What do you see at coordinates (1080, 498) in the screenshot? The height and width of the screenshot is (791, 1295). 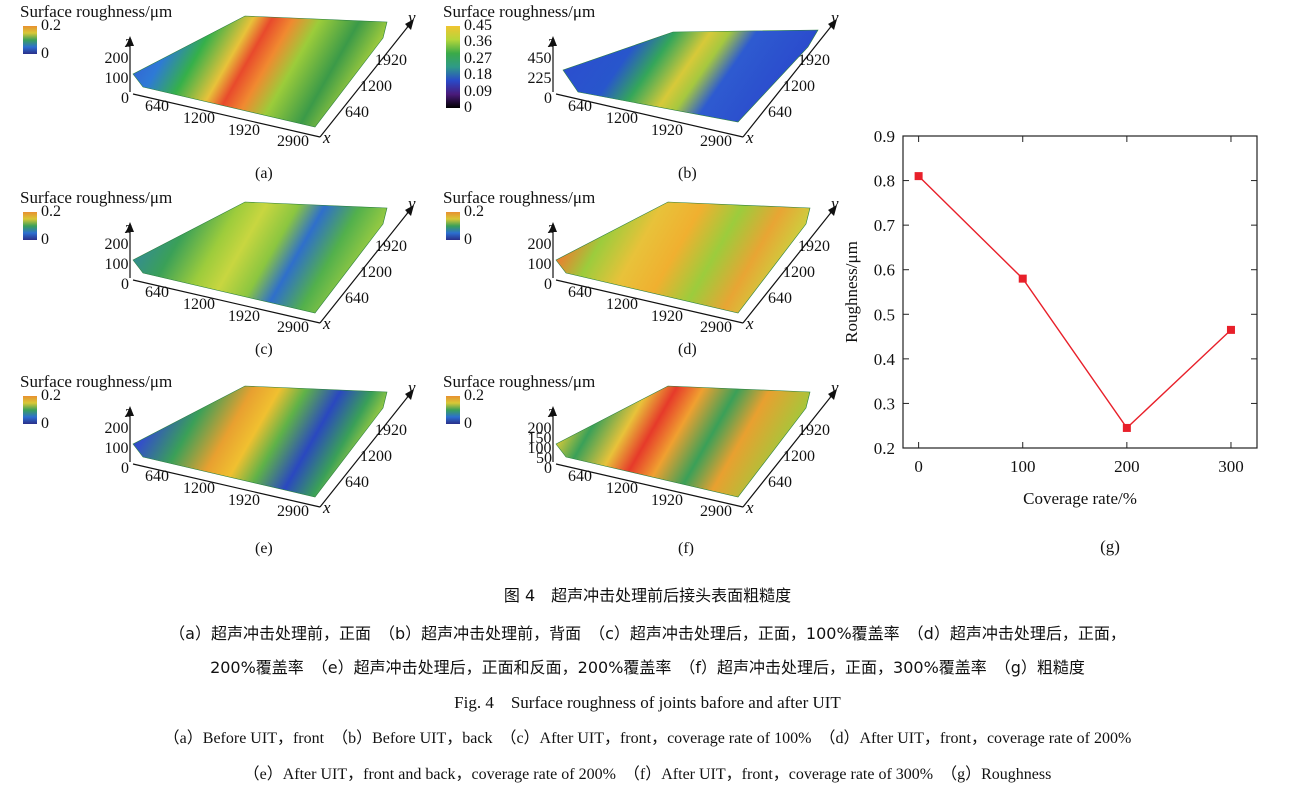 I see `x-axis-label: Coverage rate/%` at bounding box center [1080, 498].